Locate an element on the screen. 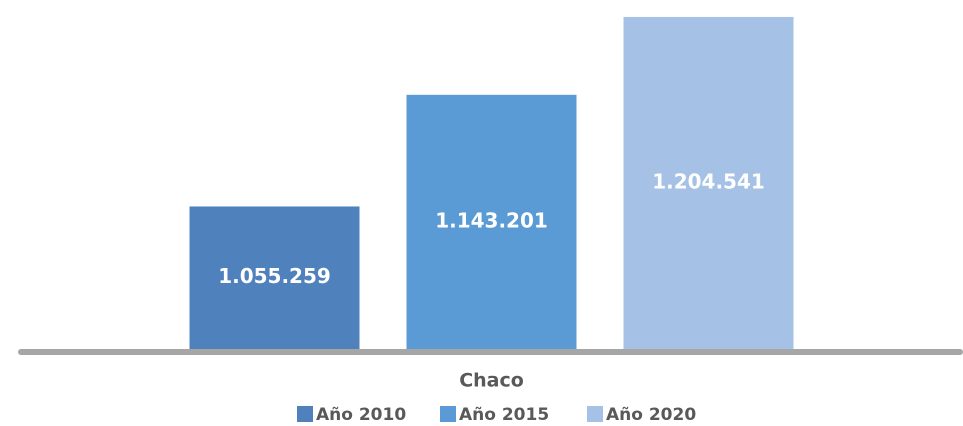  data-label: 1.143.201 is located at coordinates (491, 220).